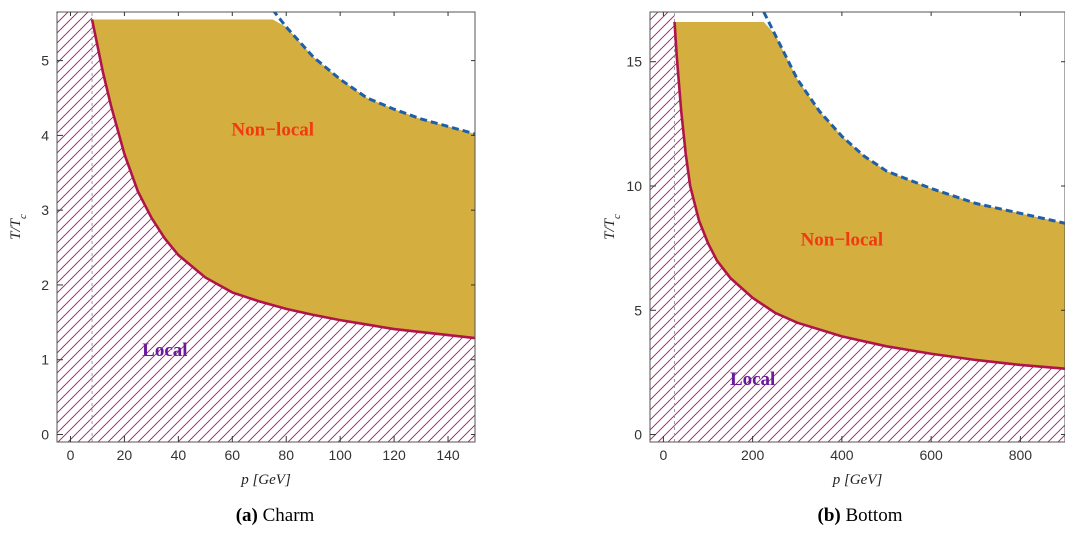  Describe the element at coordinates (634, 62) in the screenshot. I see `y-tick-label: 15` at that location.